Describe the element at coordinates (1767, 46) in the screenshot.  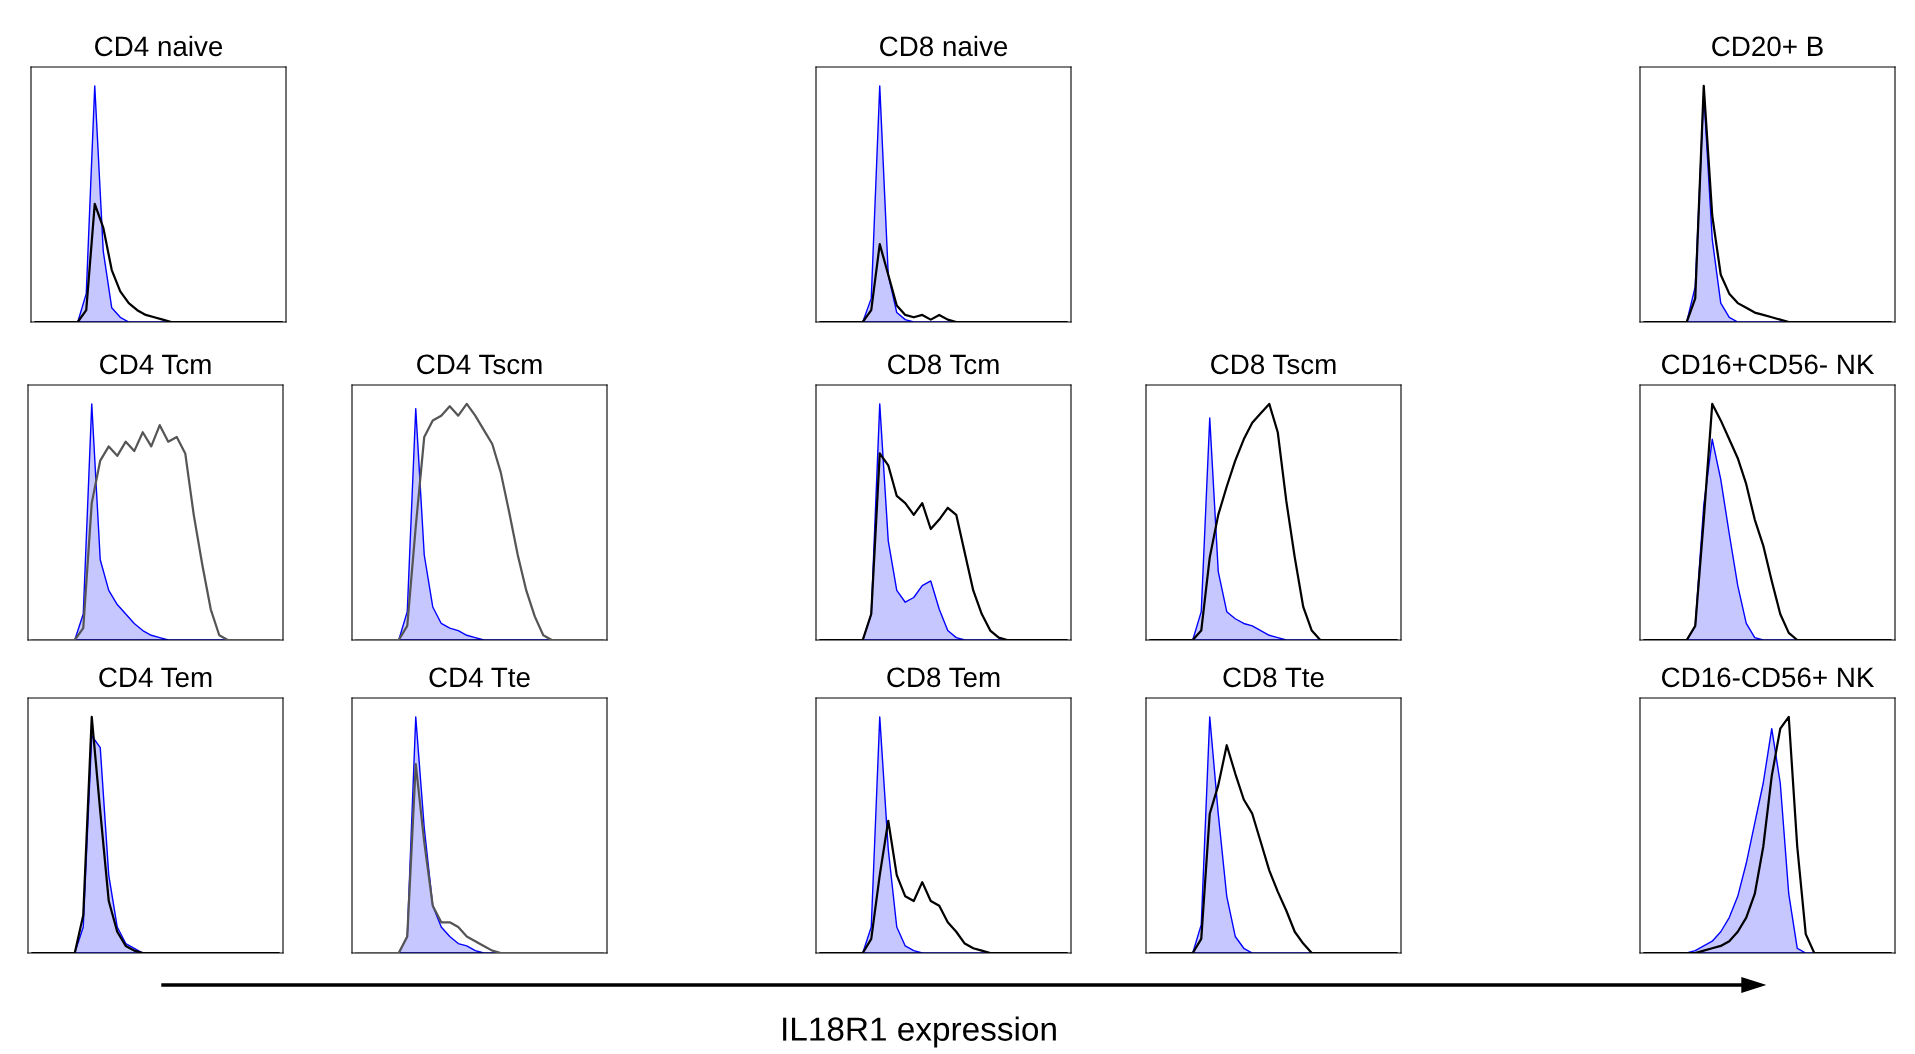
I see `chart-title: CD20+ B` at that location.